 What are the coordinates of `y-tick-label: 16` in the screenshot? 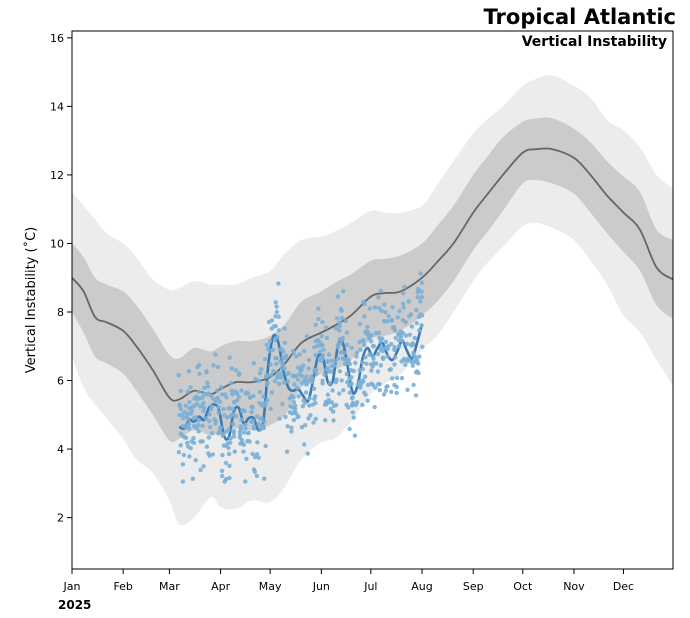 It's located at (57, 38).